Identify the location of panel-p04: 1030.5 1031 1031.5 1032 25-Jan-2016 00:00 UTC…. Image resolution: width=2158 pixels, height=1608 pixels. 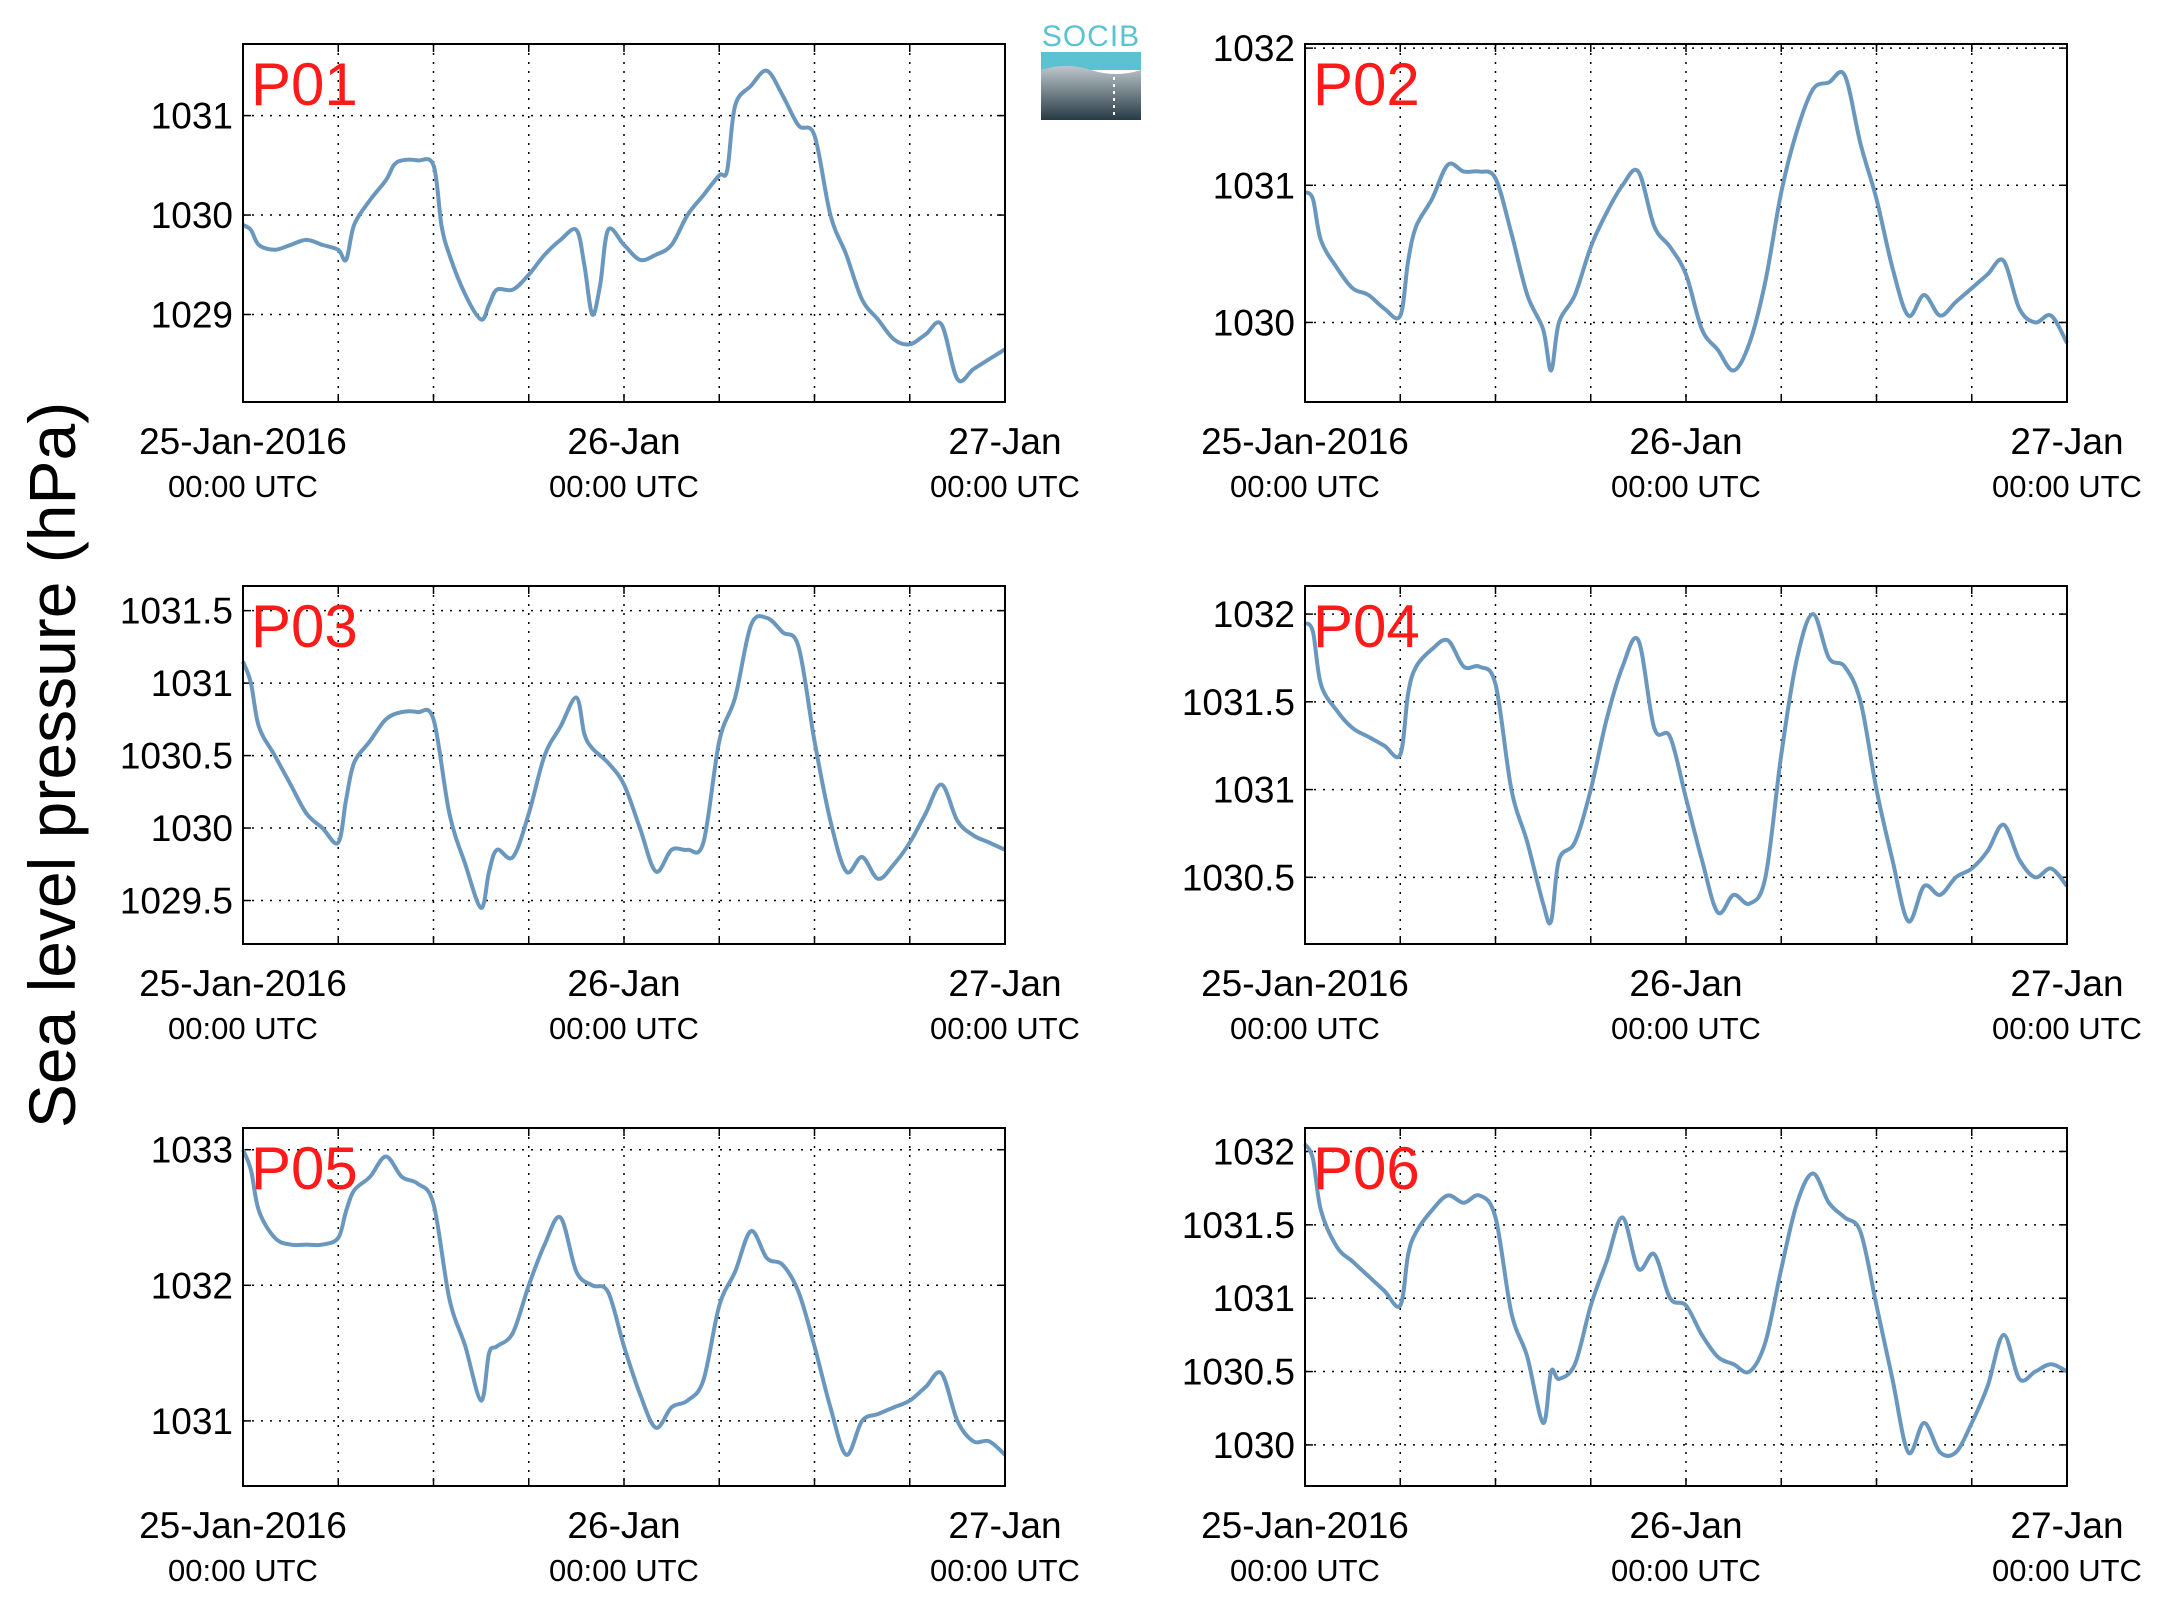
(1662, 815).